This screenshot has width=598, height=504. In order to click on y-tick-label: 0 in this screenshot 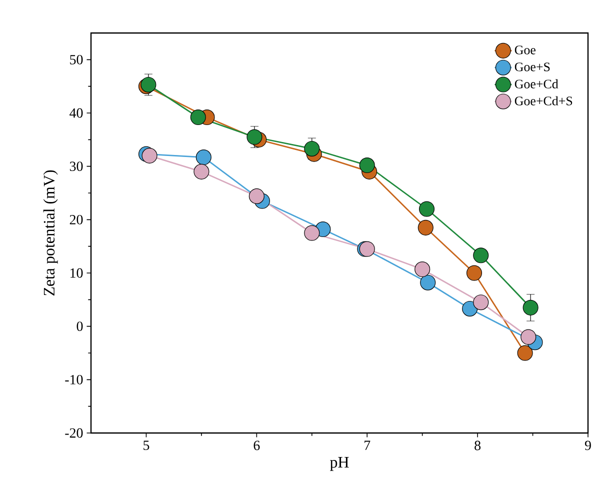, I will do `click(79, 327)`.